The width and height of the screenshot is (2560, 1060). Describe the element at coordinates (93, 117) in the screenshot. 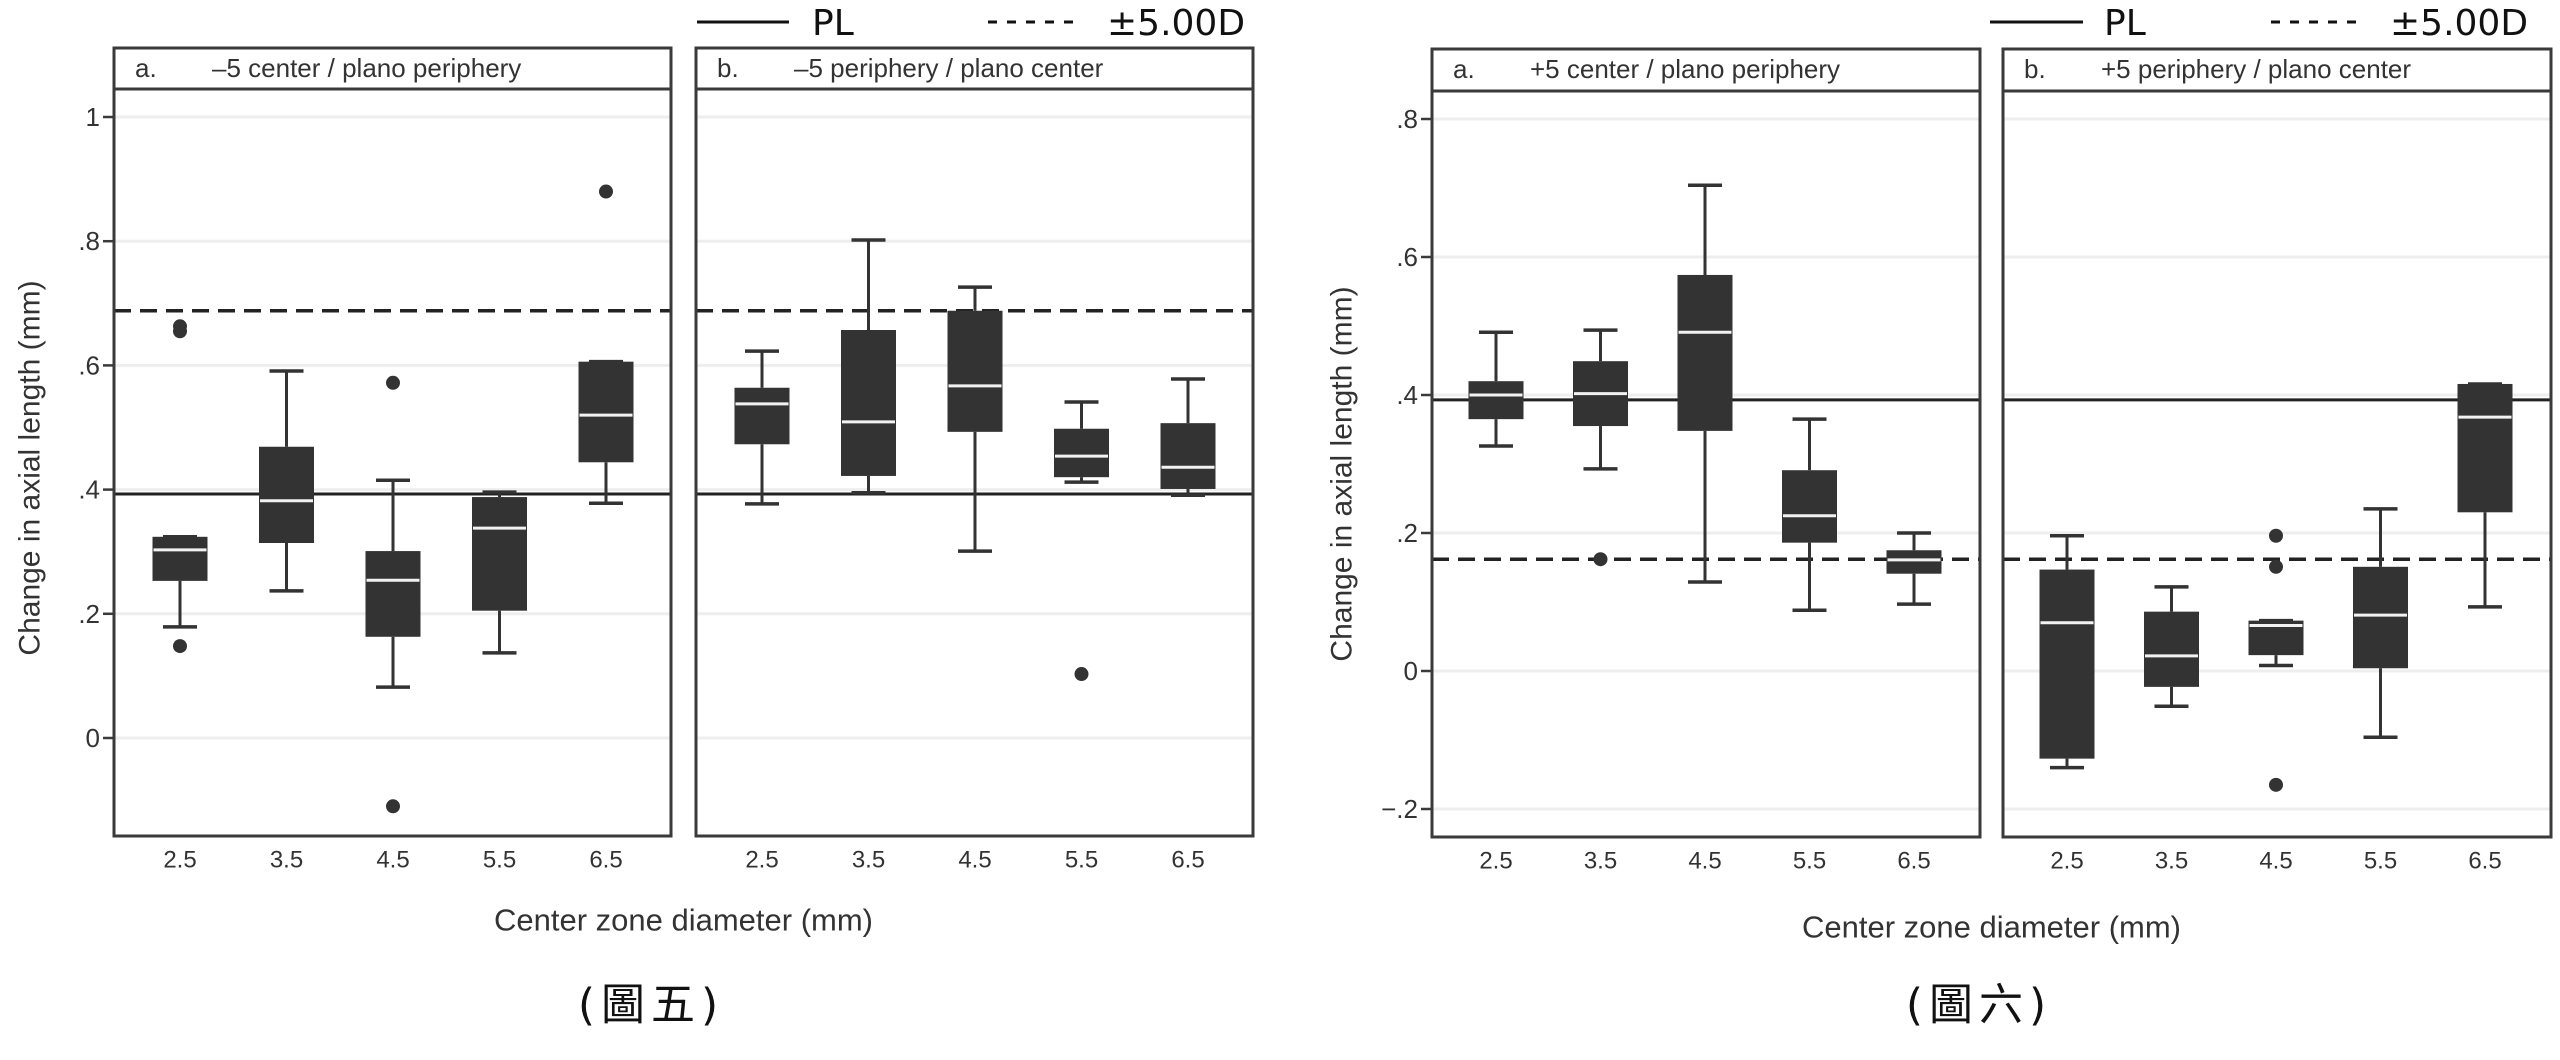

I see `y-tick-label: 1` at that location.